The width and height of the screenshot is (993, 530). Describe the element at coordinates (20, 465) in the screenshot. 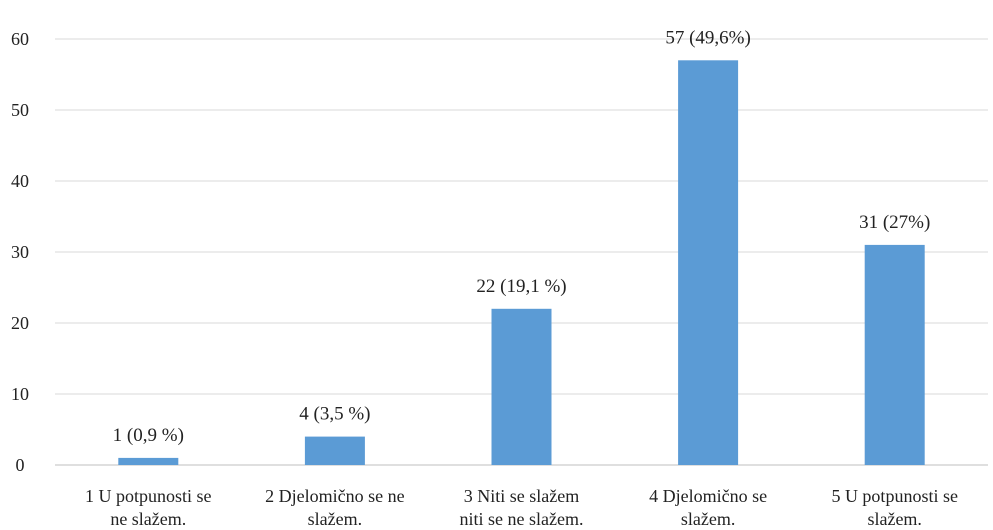

I see `y-tick-label: 0` at that location.